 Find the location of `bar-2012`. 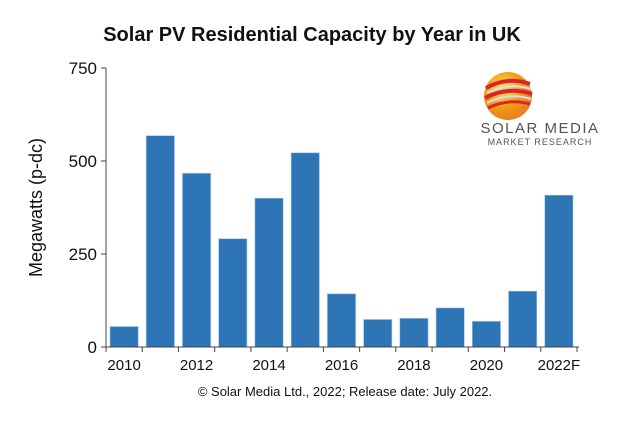

bar-2012 is located at coordinates (196, 260).